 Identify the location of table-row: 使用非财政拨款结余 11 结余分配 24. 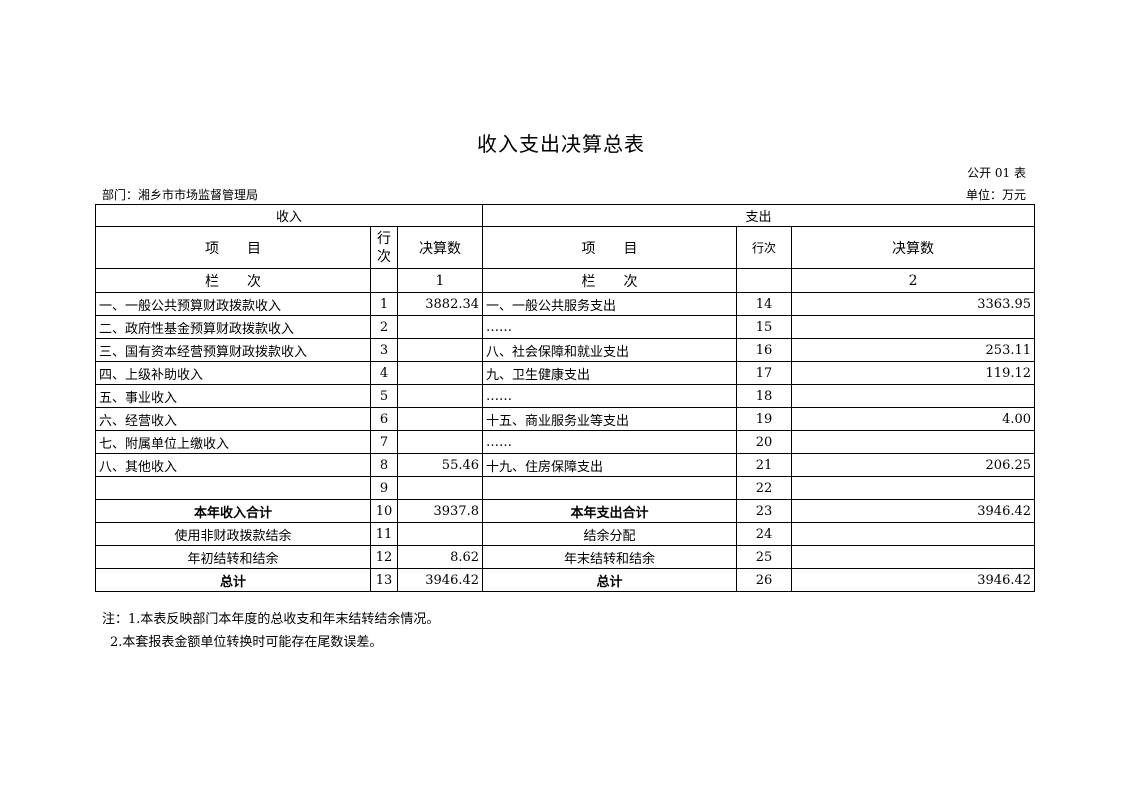
(565, 534).